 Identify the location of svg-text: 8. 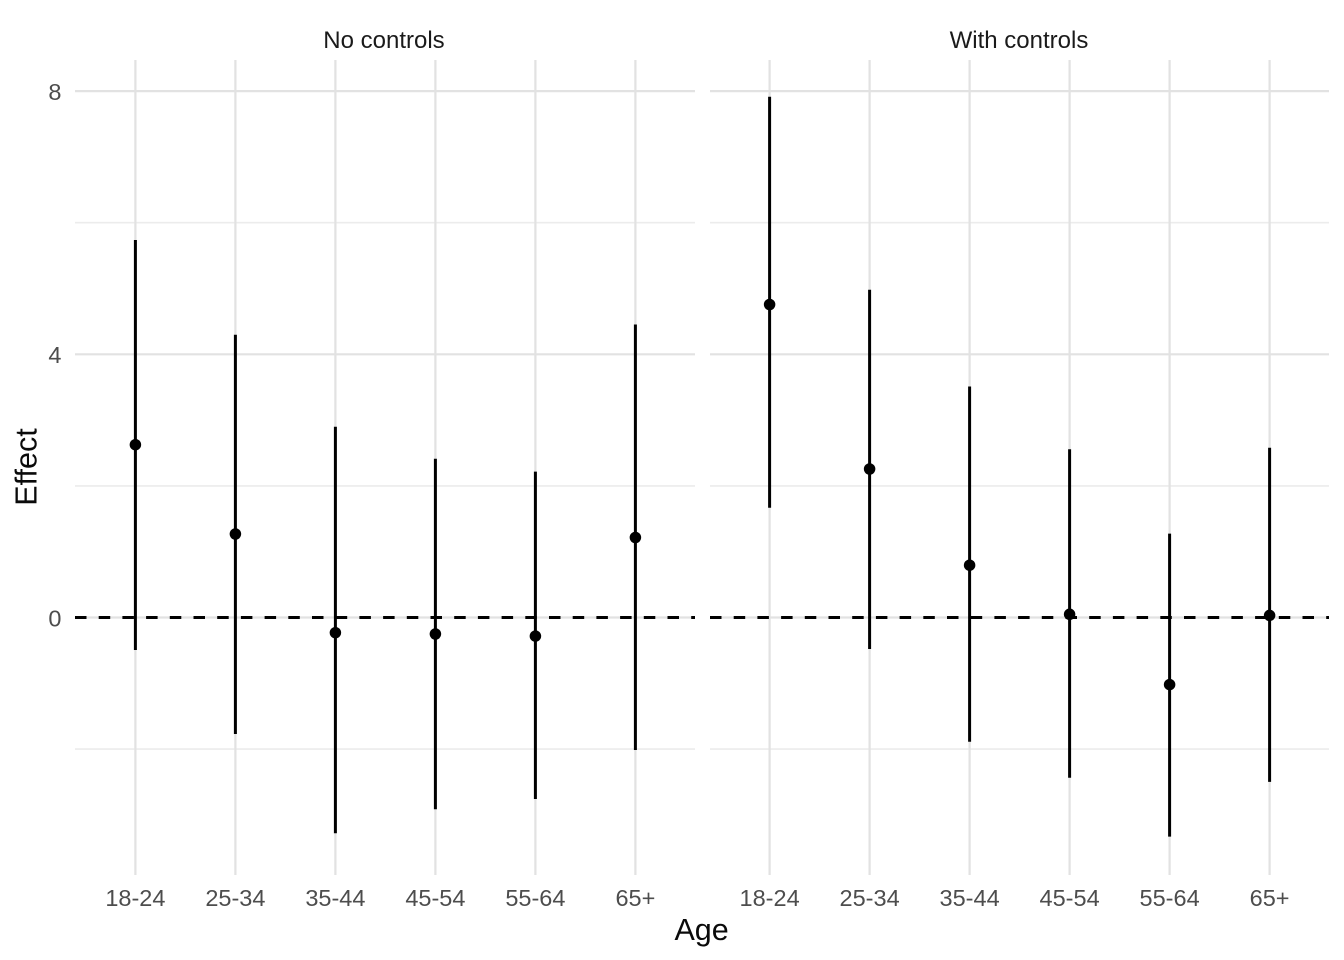
(54, 92).